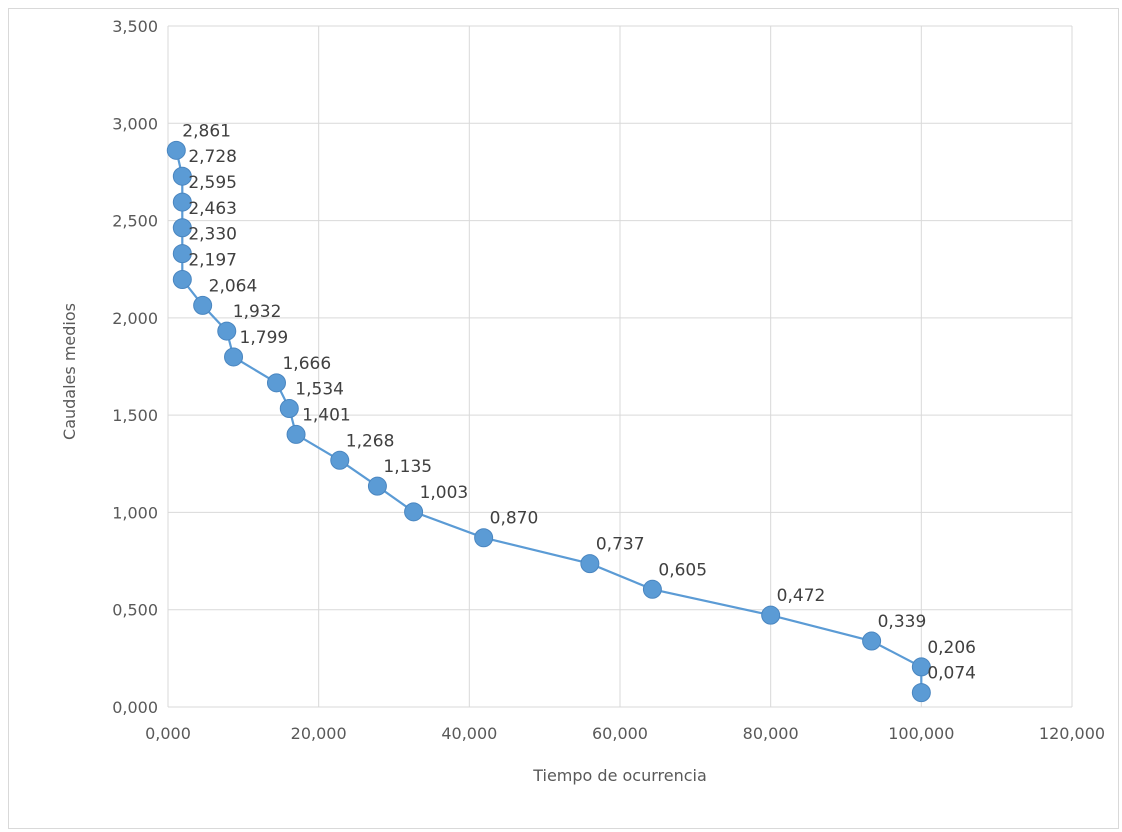 The height and width of the screenshot is (832, 1122). What do you see at coordinates (233, 286) in the screenshot?
I see `data-label: 2,064` at bounding box center [233, 286].